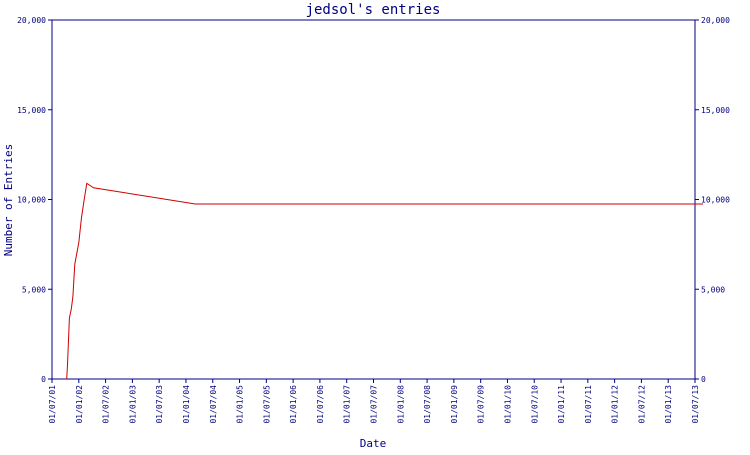 This screenshot has height=455, width=750. I want to click on y-tick-label-left: 10,000, so click(31, 200).